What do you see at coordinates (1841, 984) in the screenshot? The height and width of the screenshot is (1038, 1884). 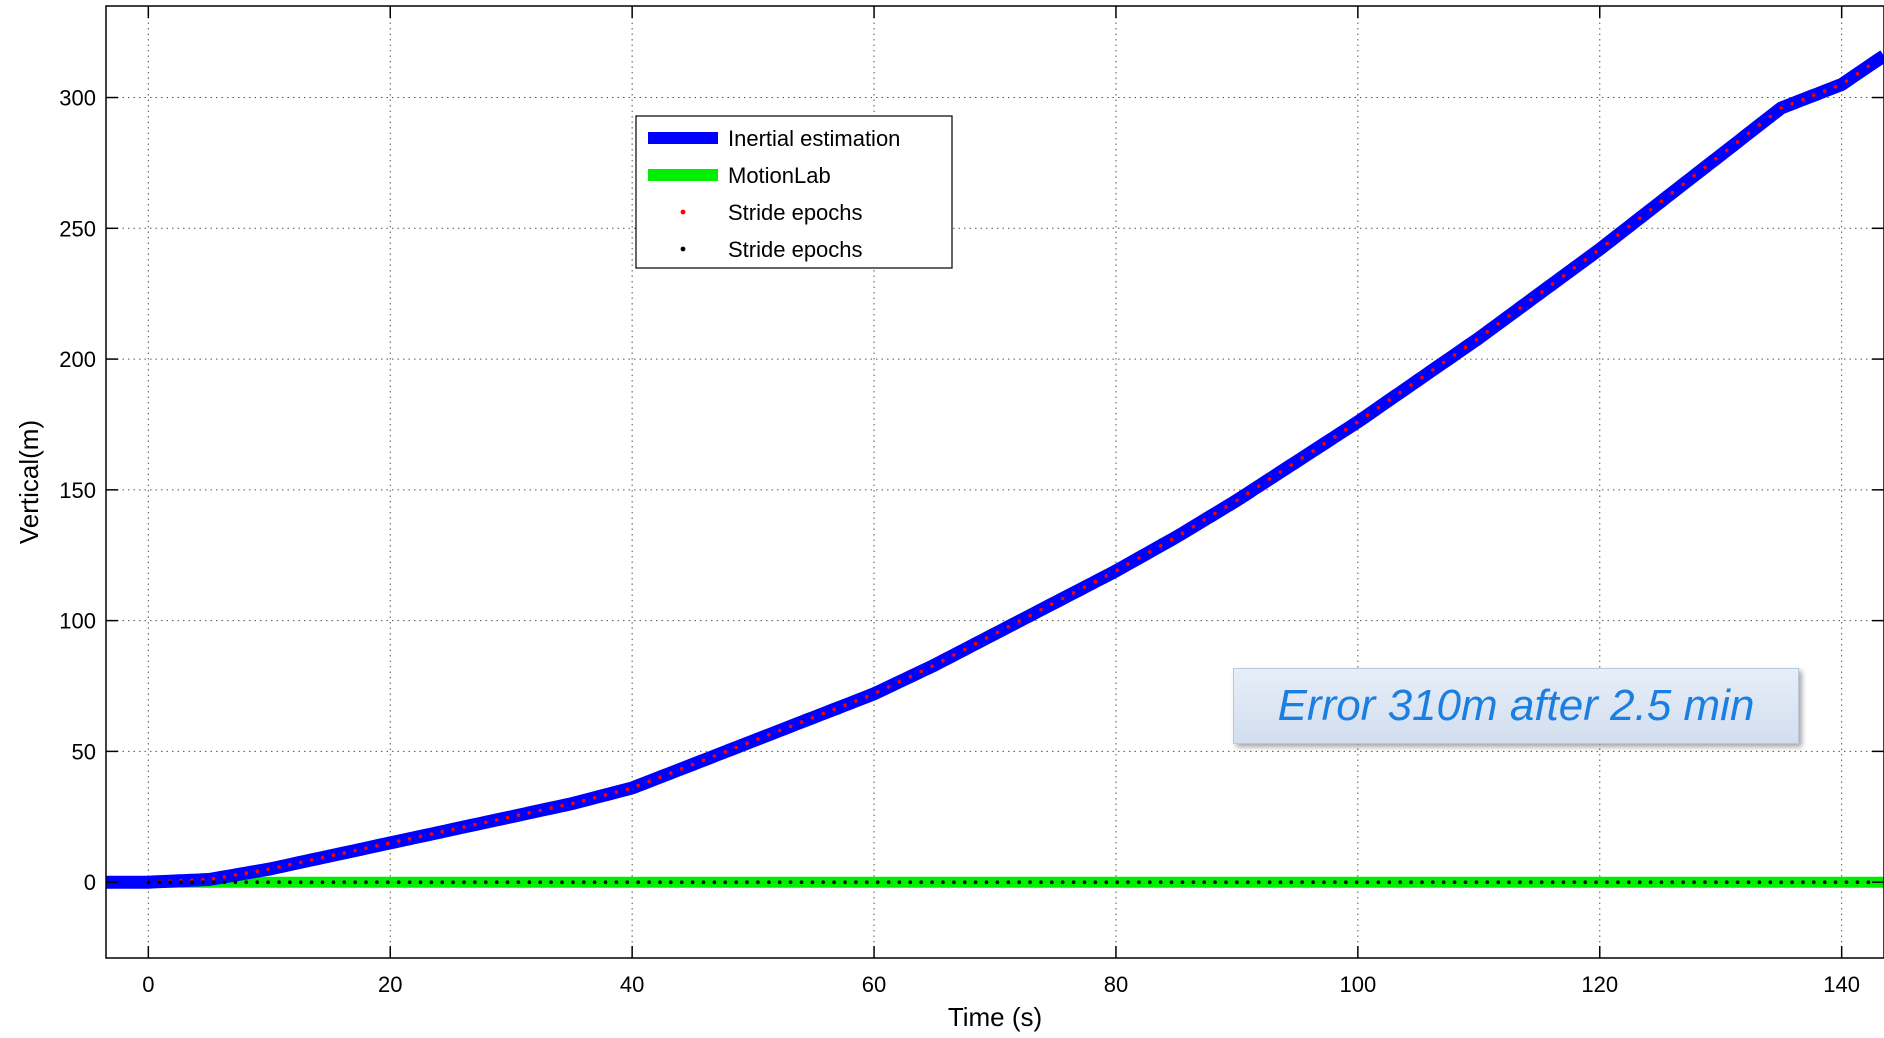 I see `x-tick-label: 140` at bounding box center [1841, 984].